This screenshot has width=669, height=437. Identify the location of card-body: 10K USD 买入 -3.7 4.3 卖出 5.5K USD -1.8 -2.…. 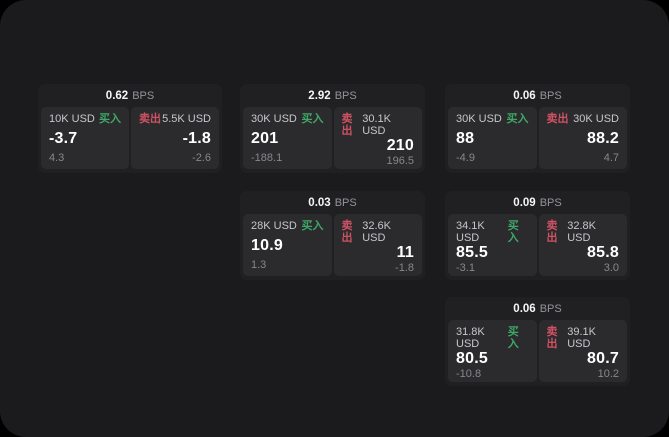
(130, 138).